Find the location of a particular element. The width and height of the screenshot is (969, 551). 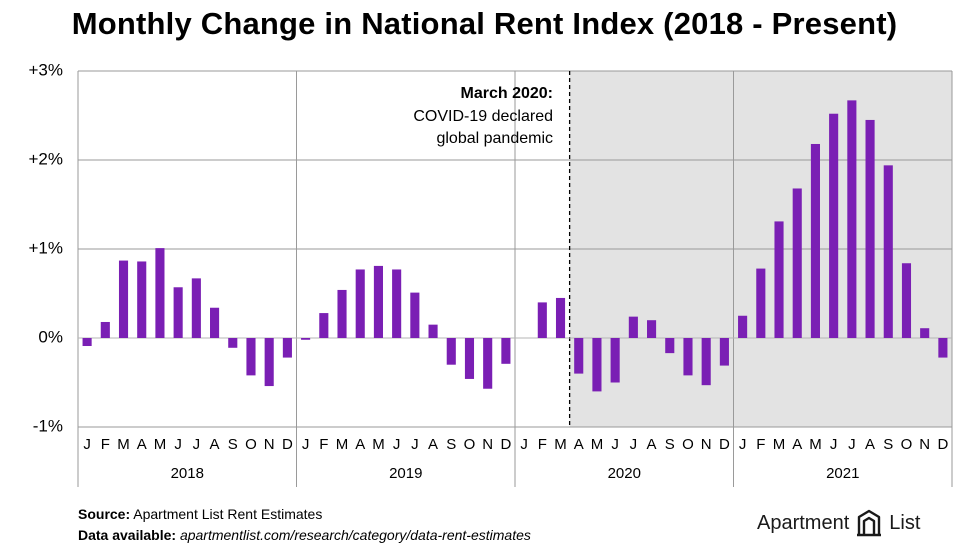

apartment-list-logo-icon is located at coordinates (869, 523).